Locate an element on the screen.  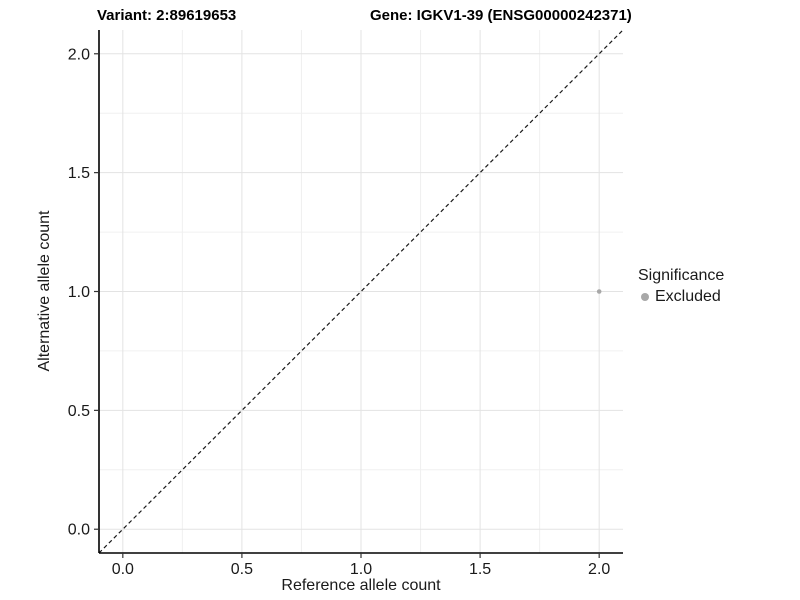
legend-item-label: Excluded is located at coordinates (688, 296).